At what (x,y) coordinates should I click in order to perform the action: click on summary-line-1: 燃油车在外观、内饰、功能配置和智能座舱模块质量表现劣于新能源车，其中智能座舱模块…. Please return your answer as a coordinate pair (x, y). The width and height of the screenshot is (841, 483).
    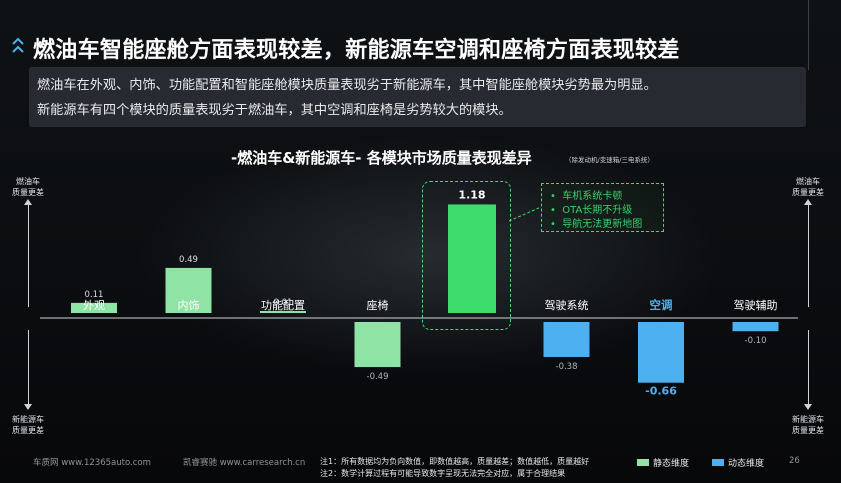
    Looking at the image, I should click on (347, 85).